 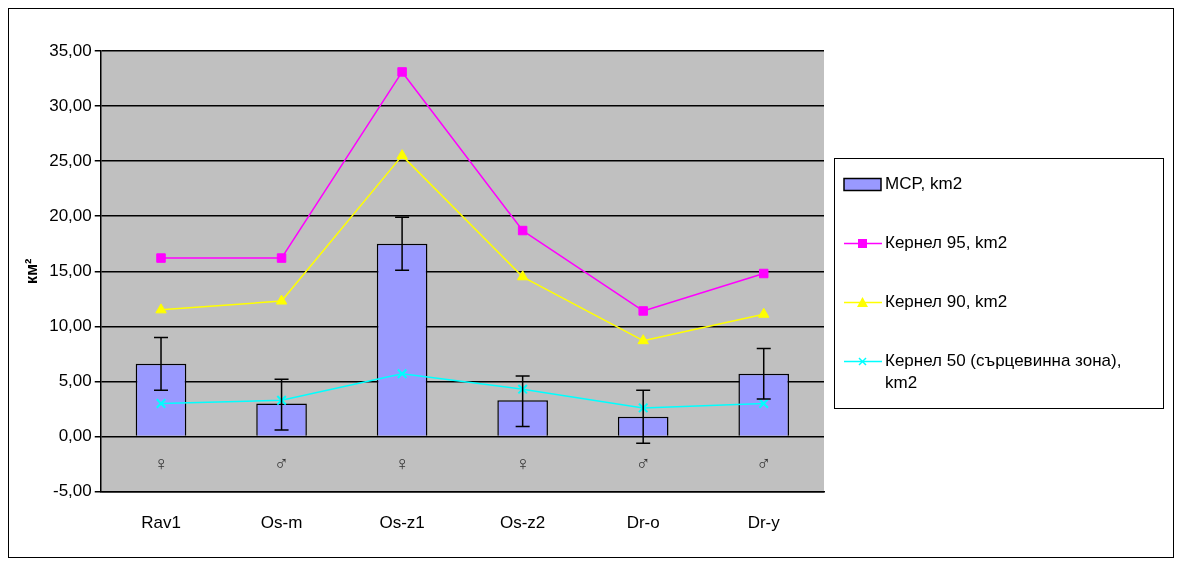 What do you see at coordinates (70, 50) in the screenshot?
I see `y-tick-label: 35,00` at bounding box center [70, 50].